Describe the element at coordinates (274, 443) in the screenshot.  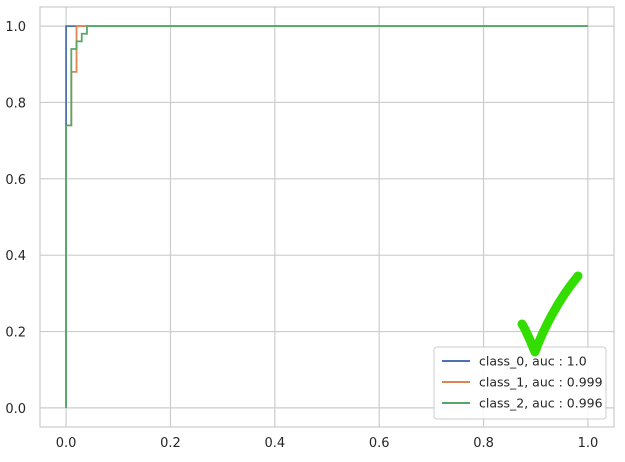
I see `x-tick-label: 0.4` at that location.